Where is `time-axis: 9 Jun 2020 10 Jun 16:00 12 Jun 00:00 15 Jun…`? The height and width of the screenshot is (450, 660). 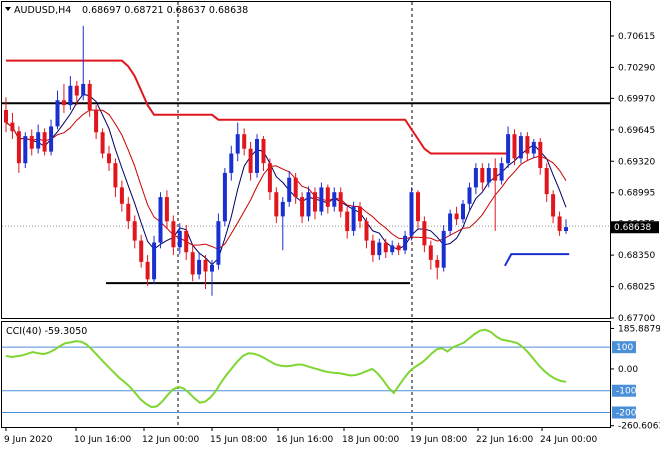 time-axis: 9 Jun 2020 10 Jun 16:00 12 Jun 00:00 15 Jun… is located at coordinates (300, 436).